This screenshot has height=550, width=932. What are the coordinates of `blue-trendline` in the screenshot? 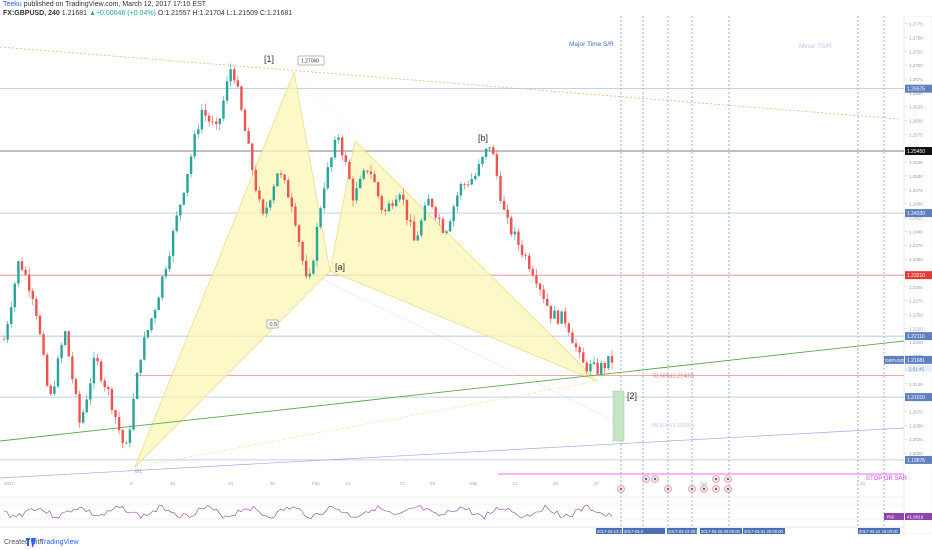 It's located at (452, 453).